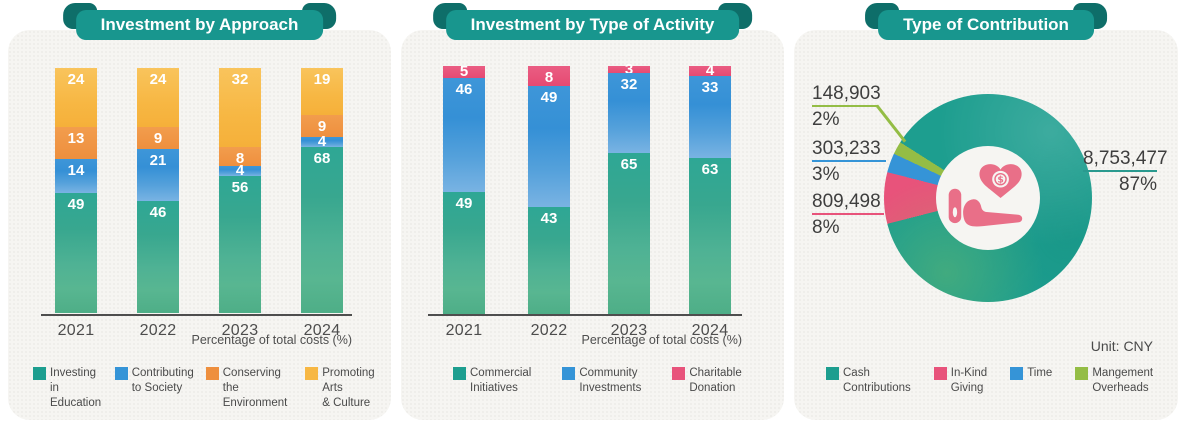 The width and height of the screenshot is (1186, 429). Describe the element at coordinates (549, 219) in the screenshot. I see `bar-segment-value: 43` at that location.